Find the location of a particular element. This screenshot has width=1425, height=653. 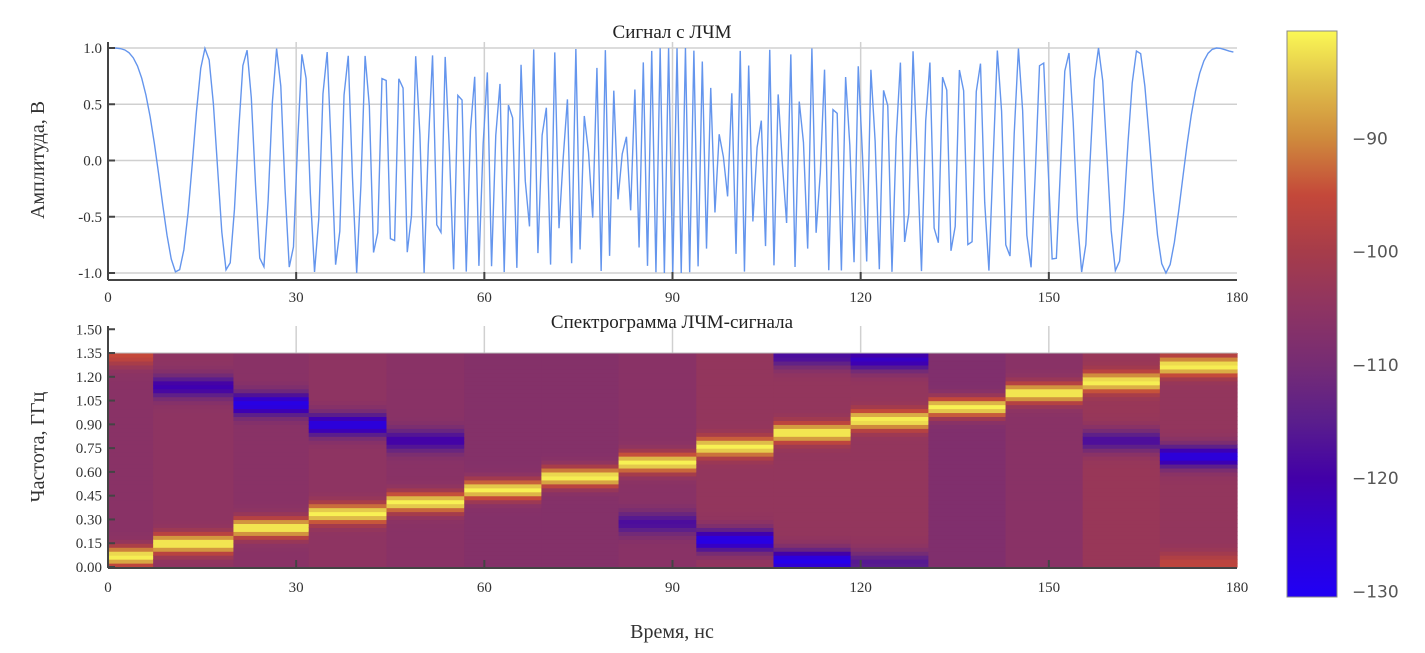

spectrogram-grid is located at coordinates (672, 339).